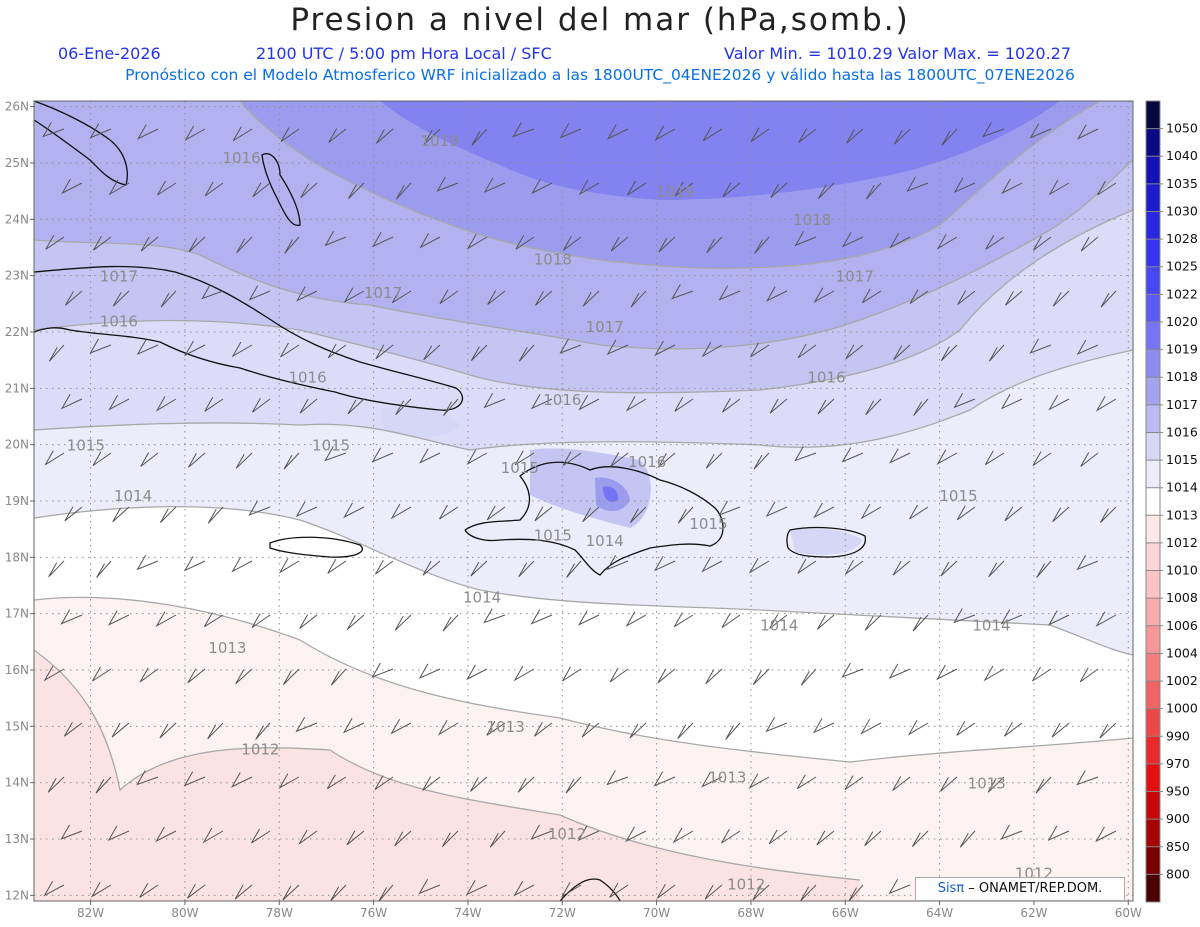 The image size is (1200, 927). I want to click on longitude-labels: 82W 80W 78W 76W 74W 72W 70W 68W 66W 64W 62W 60W, so click(609, 910).